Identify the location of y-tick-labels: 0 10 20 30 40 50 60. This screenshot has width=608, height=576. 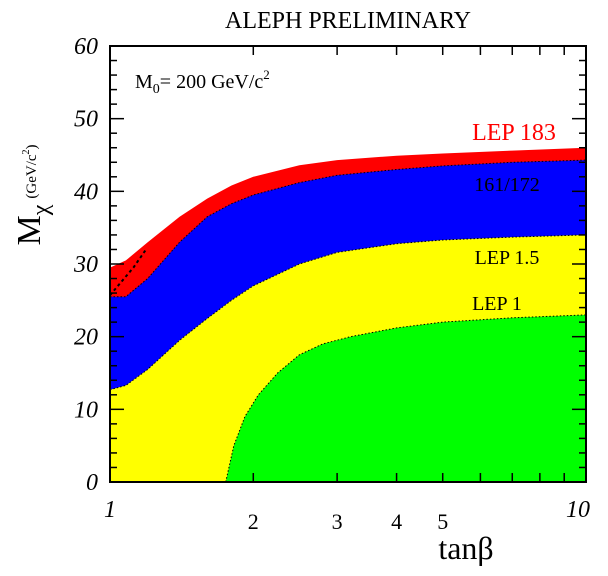
(85, 265).